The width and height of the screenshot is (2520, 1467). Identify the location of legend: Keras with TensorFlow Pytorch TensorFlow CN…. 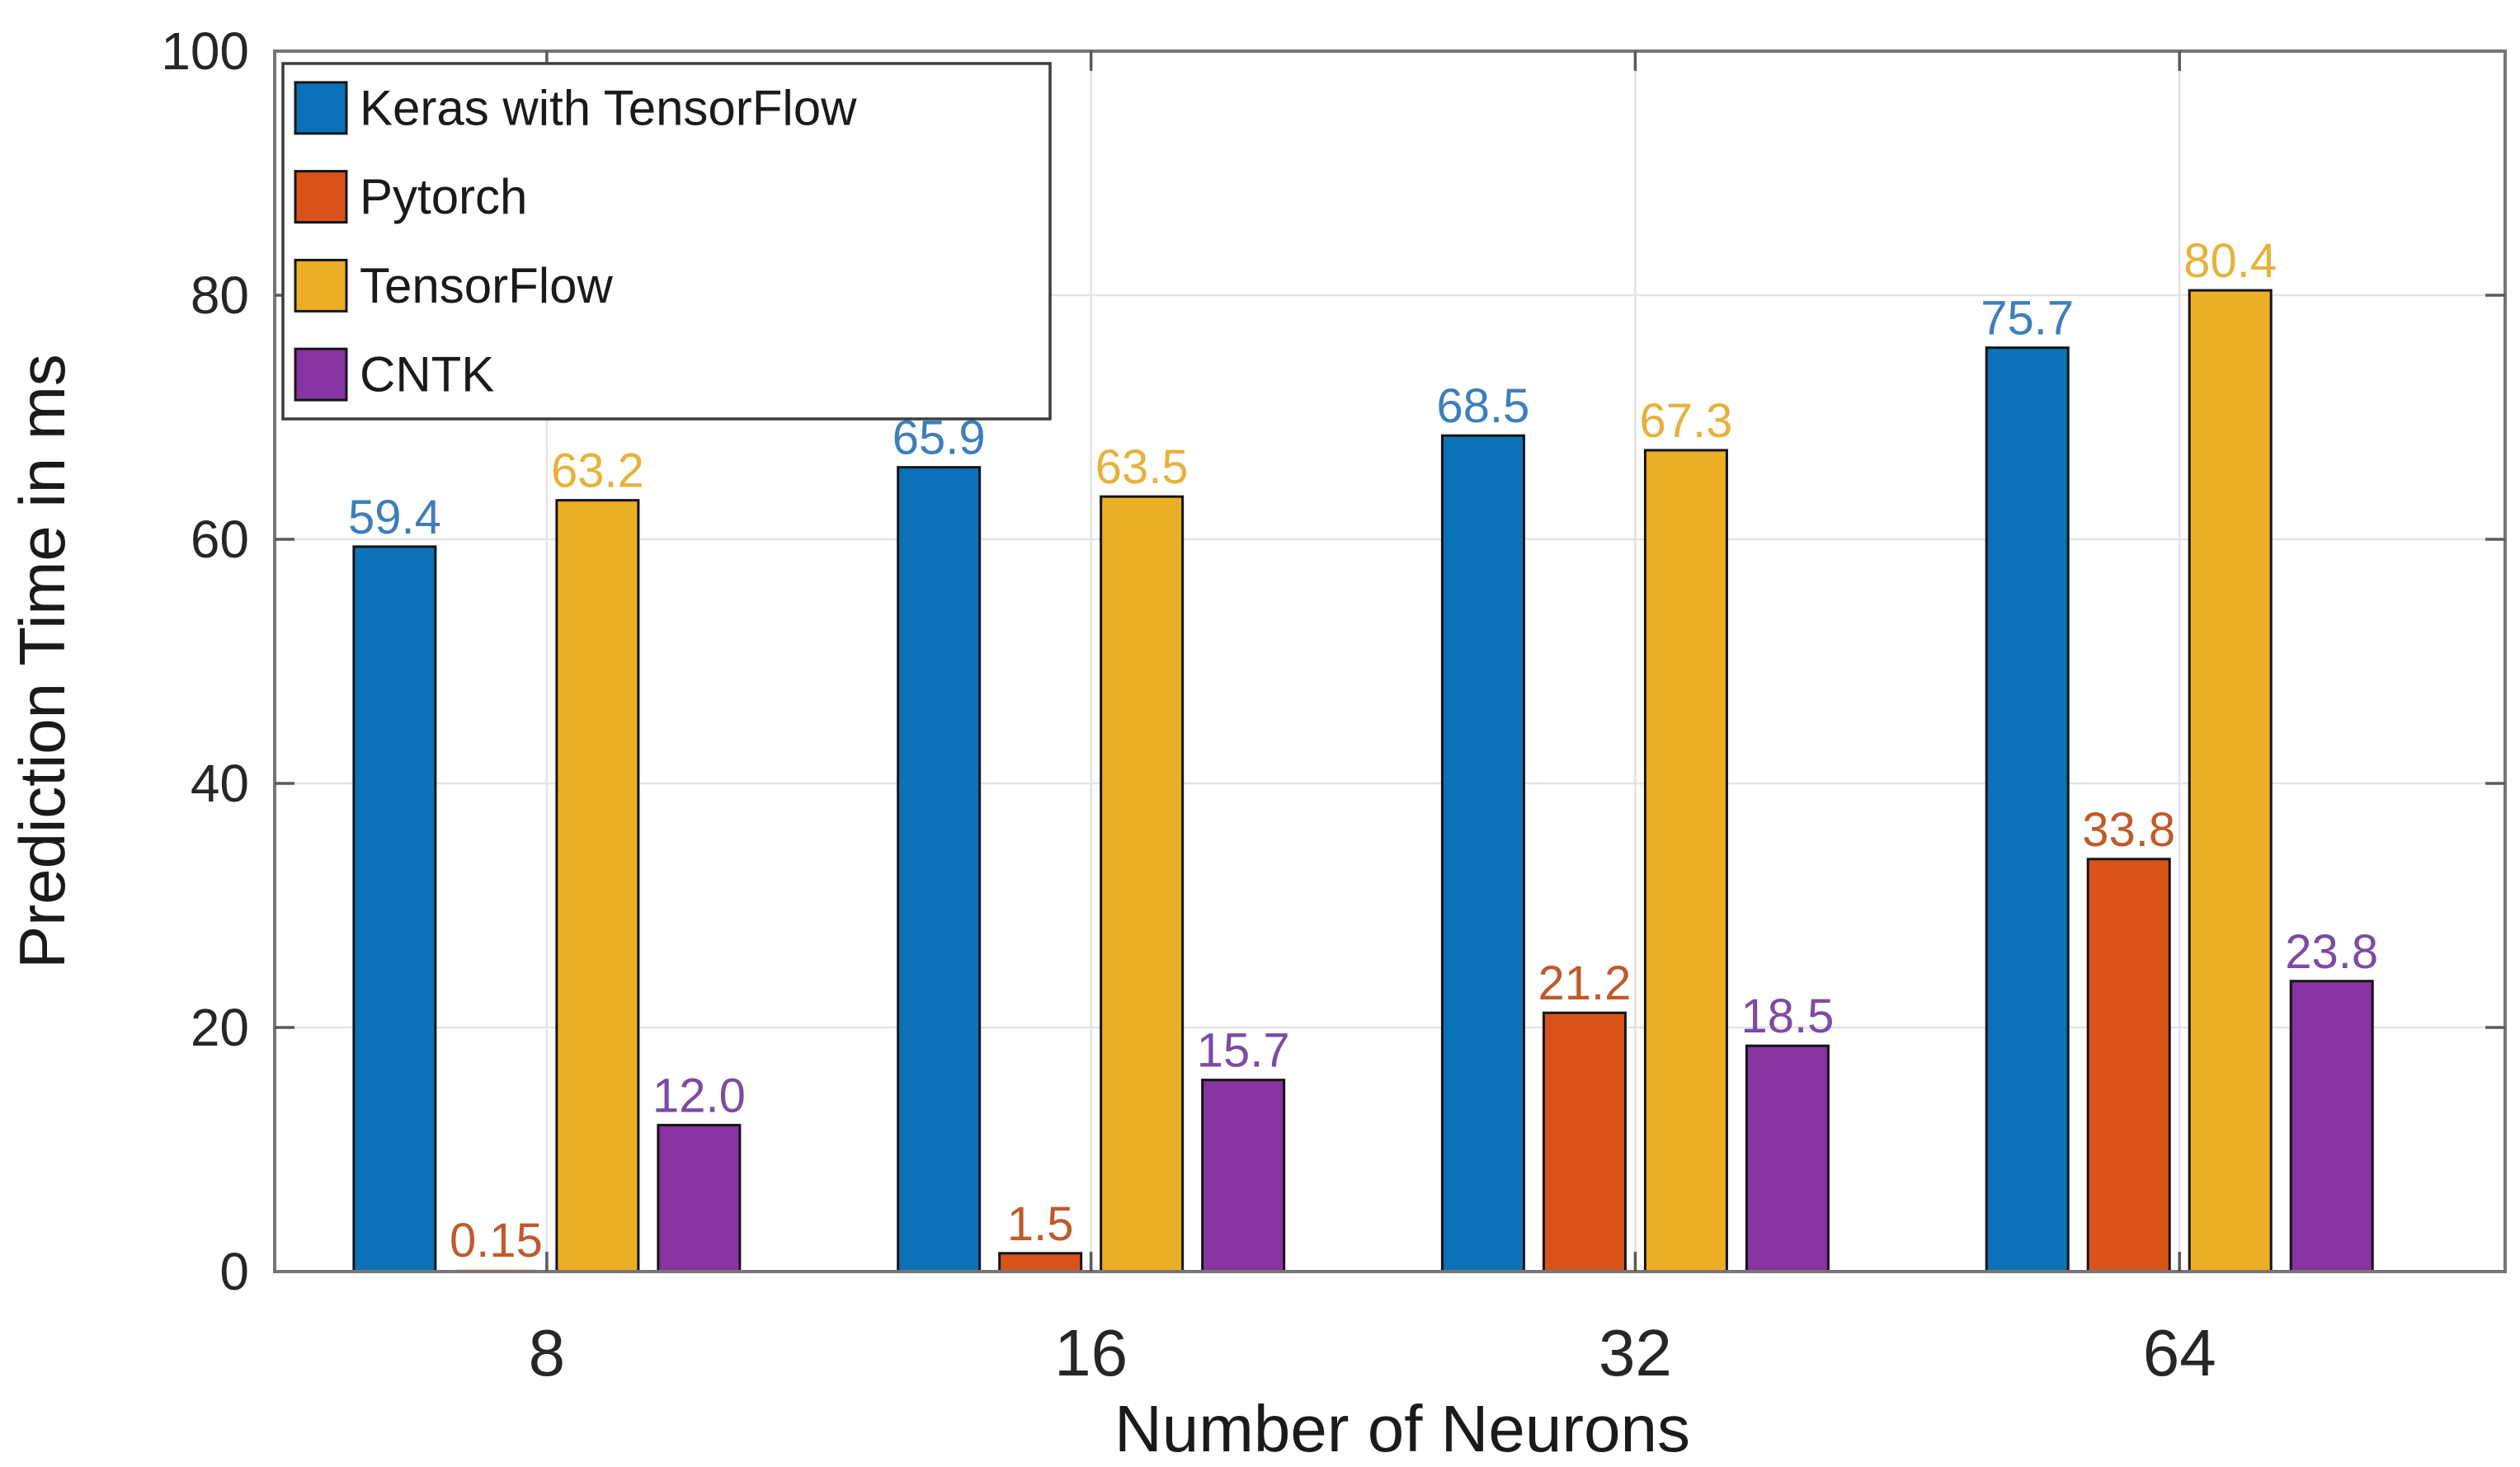
(666, 241).